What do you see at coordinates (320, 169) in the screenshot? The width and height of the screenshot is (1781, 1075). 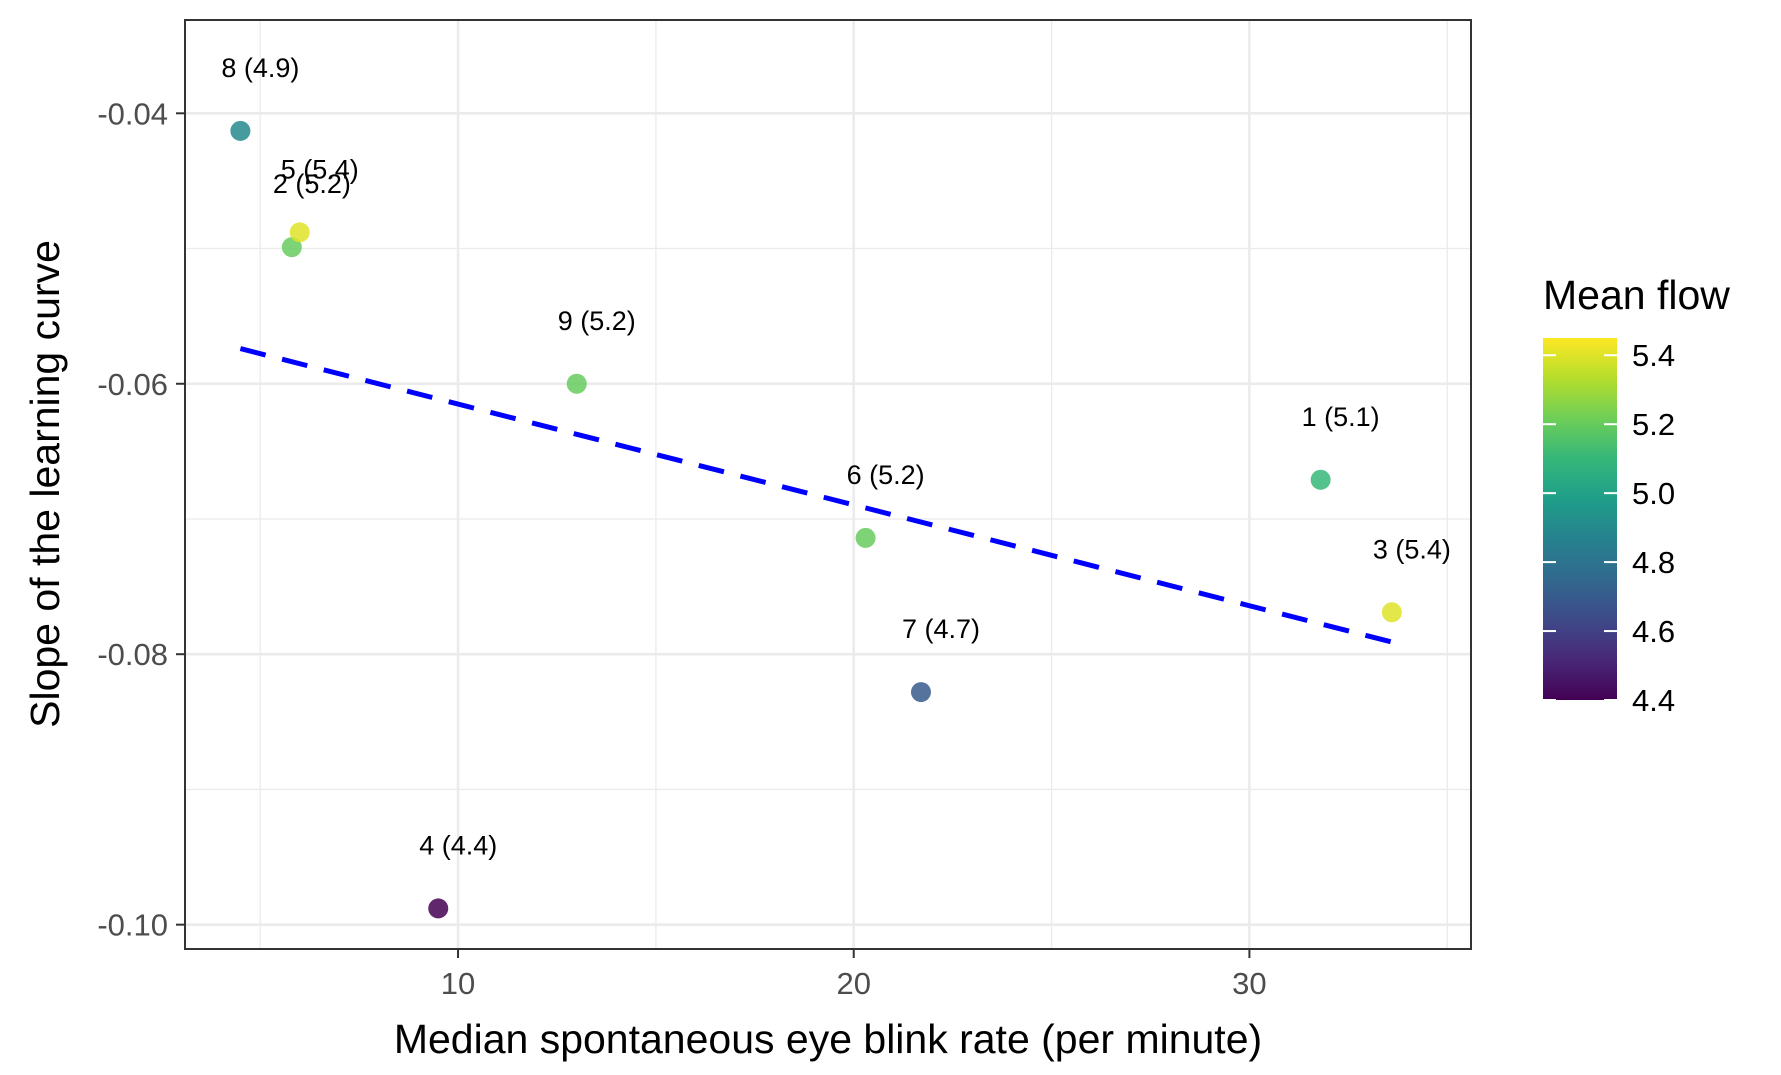 I see `point-label: 5 (5.4)` at bounding box center [320, 169].